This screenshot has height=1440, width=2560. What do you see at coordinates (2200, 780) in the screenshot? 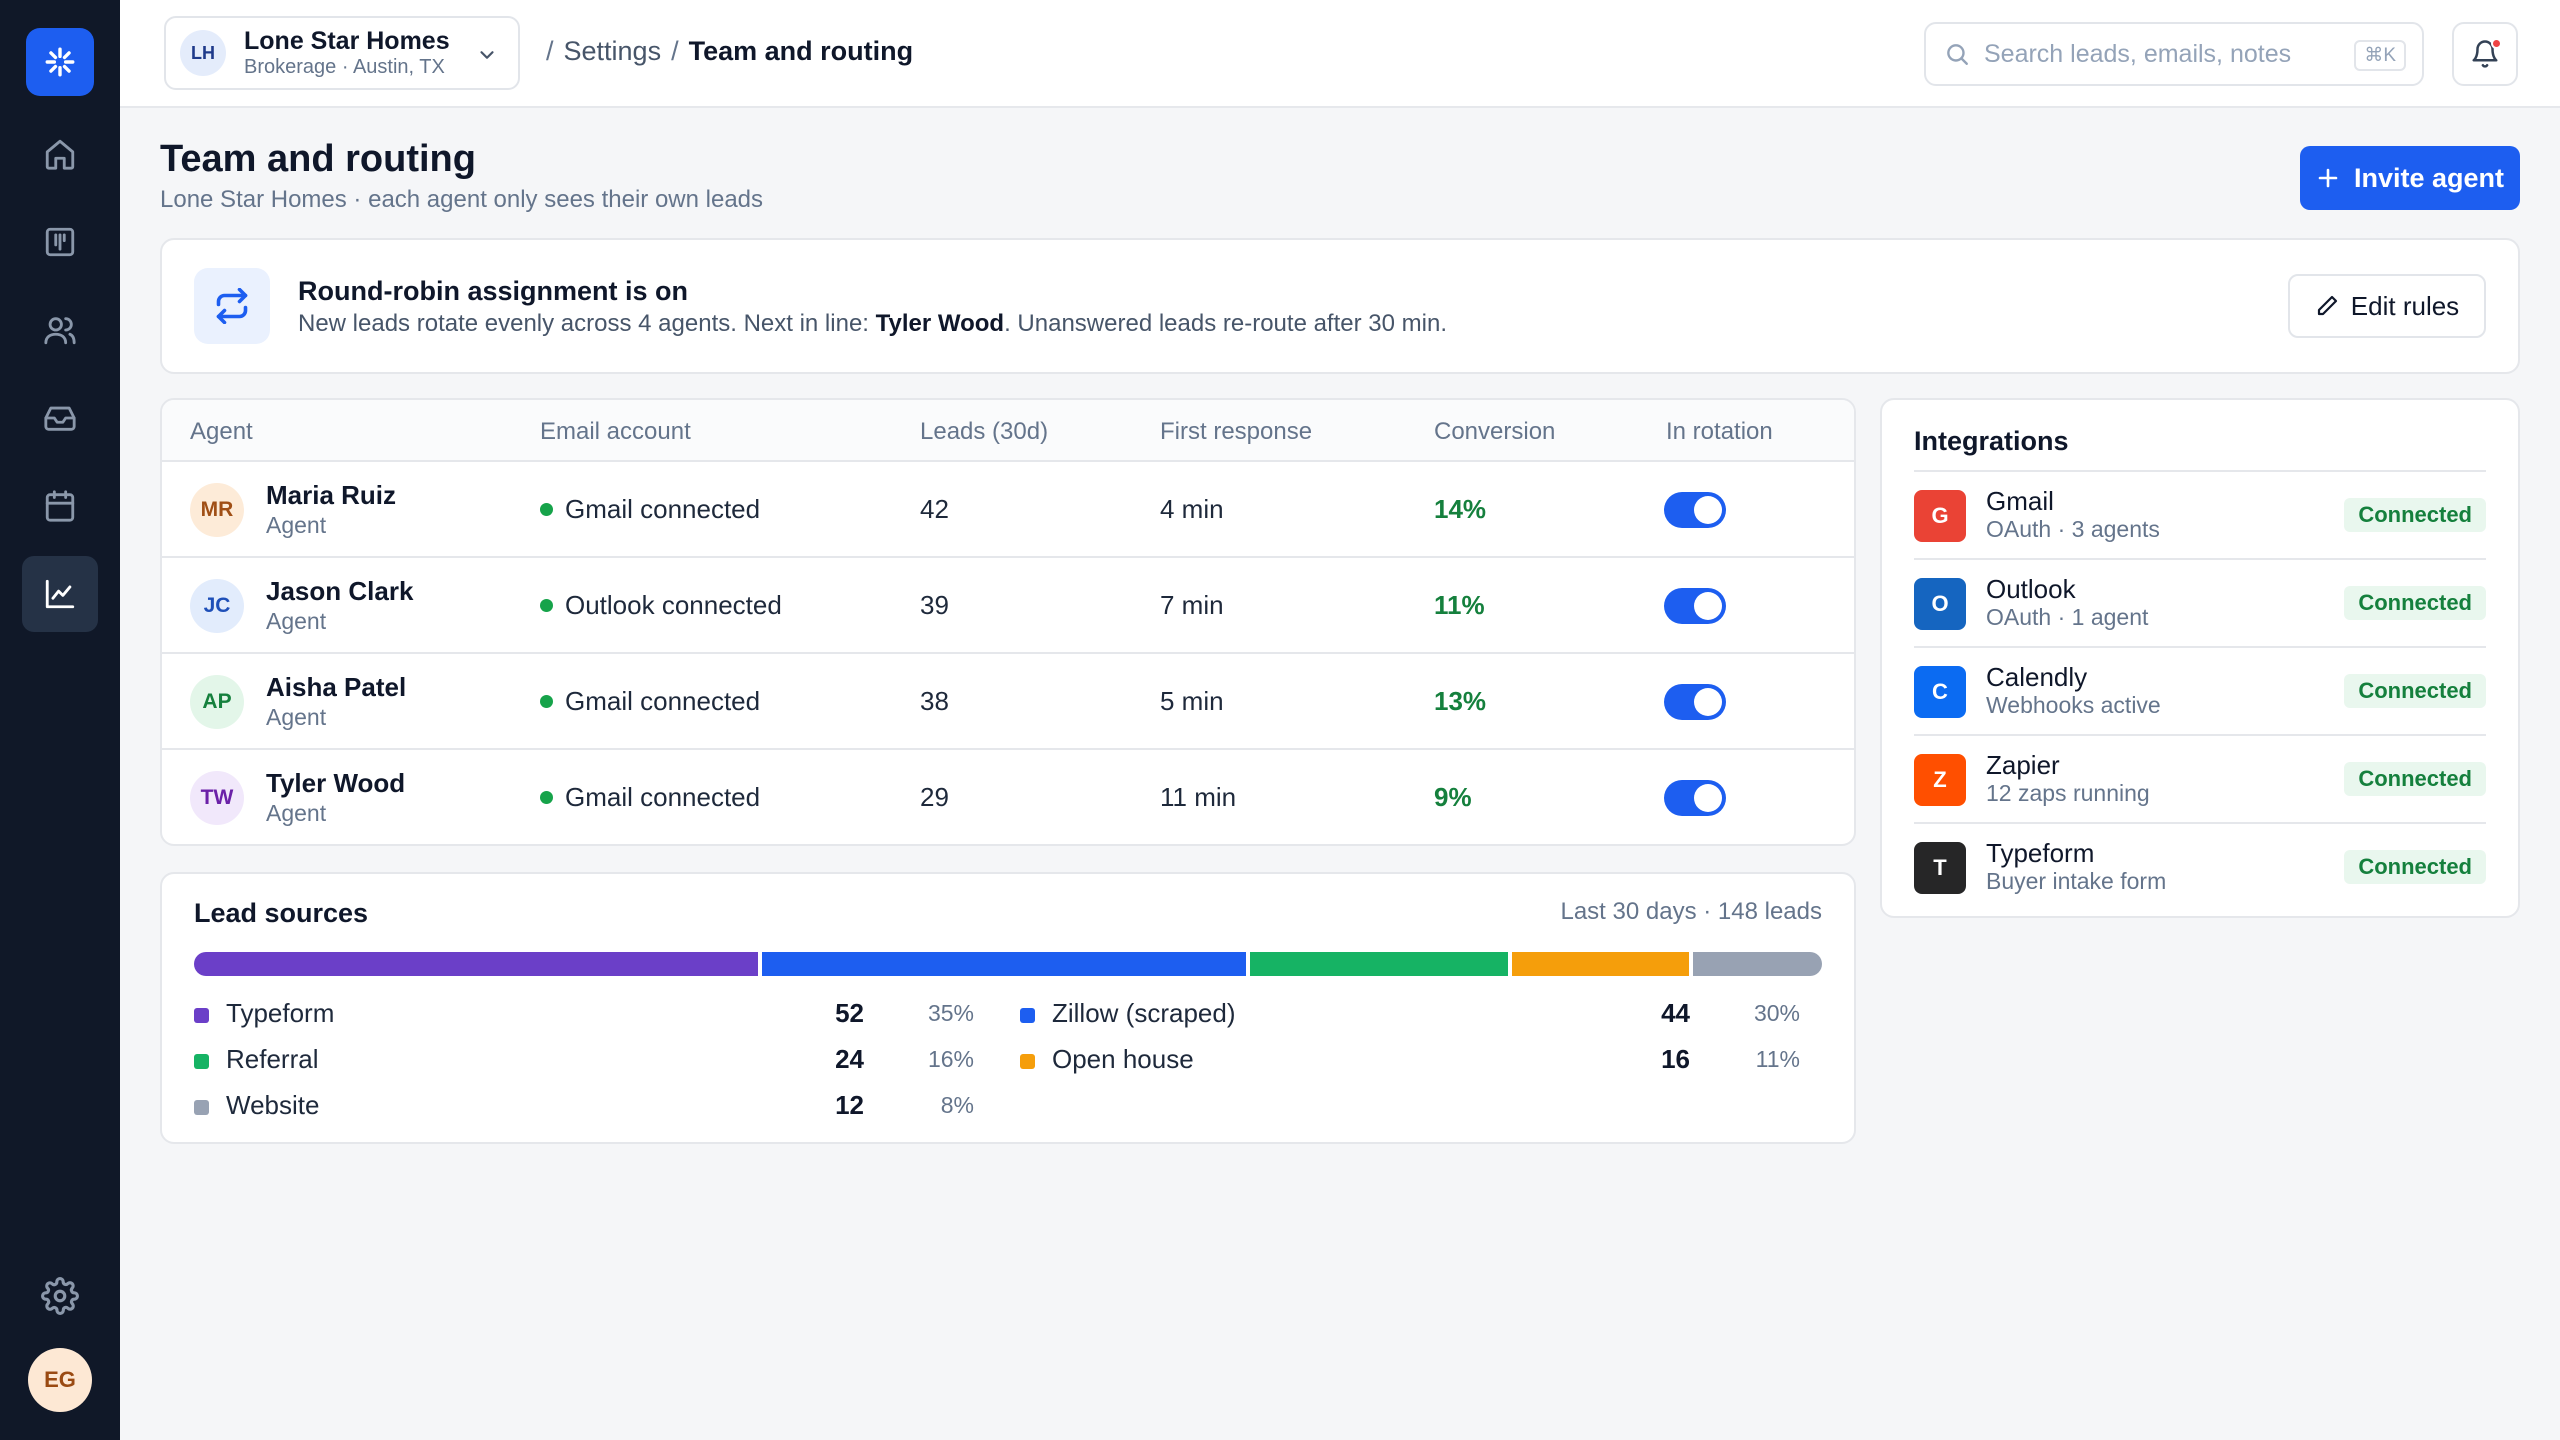
I see `integration-item: Z Zapier 12 zaps running Connected` at bounding box center [2200, 780].